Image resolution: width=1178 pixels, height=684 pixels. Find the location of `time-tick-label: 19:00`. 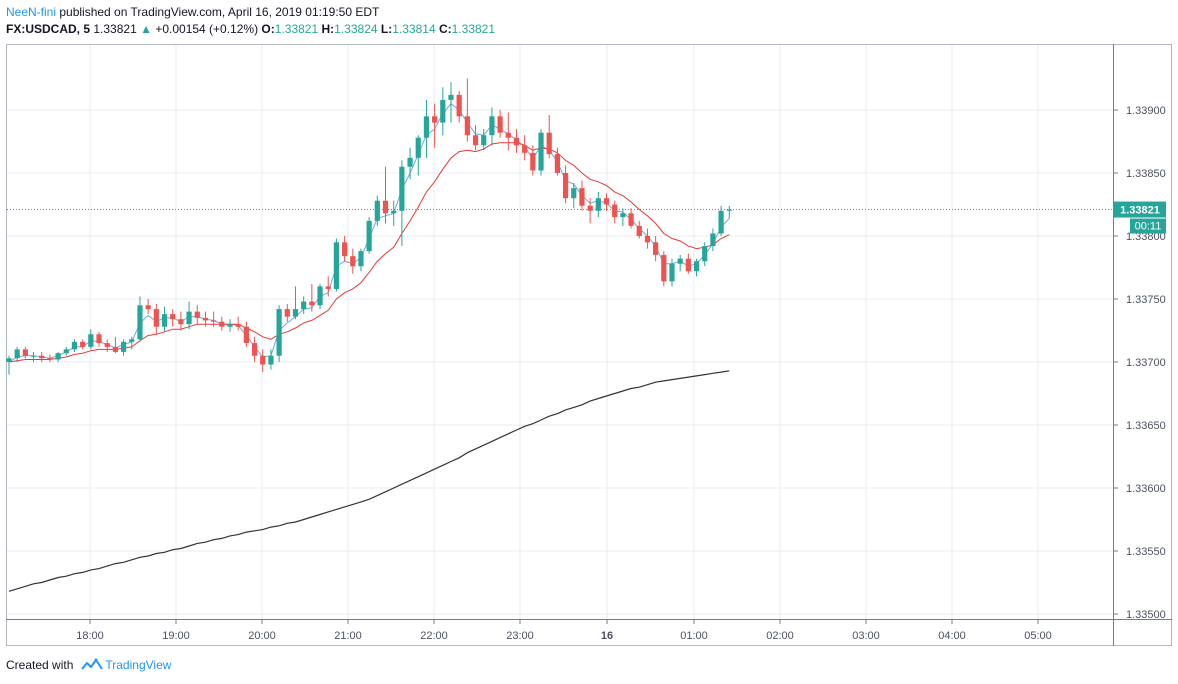

time-tick-label: 19:00 is located at coordinates (176, 636).